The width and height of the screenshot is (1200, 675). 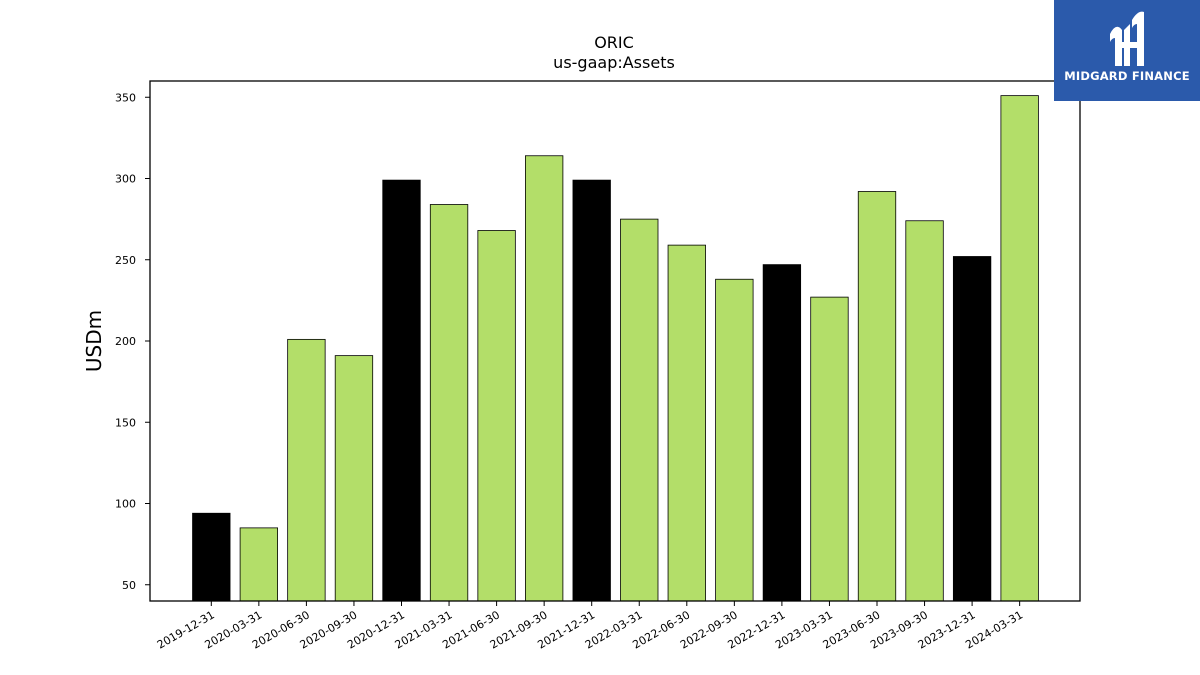 I want to click on y-axis-label: USDm, so click(x=94, y=341).